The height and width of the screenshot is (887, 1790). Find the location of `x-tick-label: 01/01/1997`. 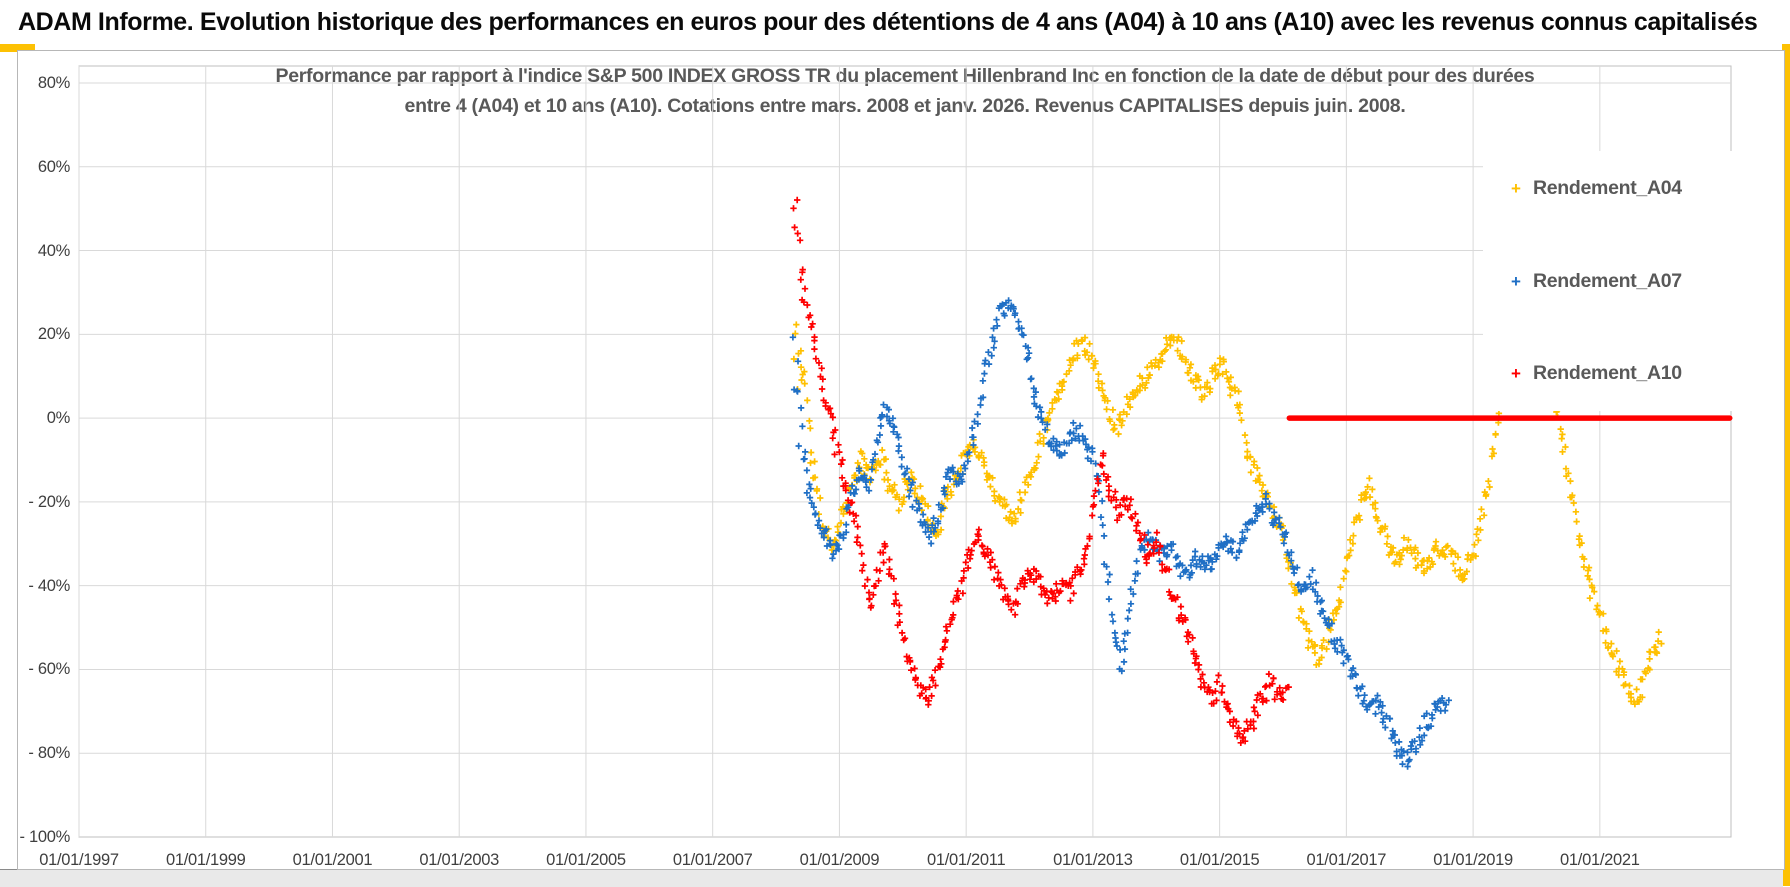

x-tick-label: 01/01/1997 is located at coordinates (79, 860).